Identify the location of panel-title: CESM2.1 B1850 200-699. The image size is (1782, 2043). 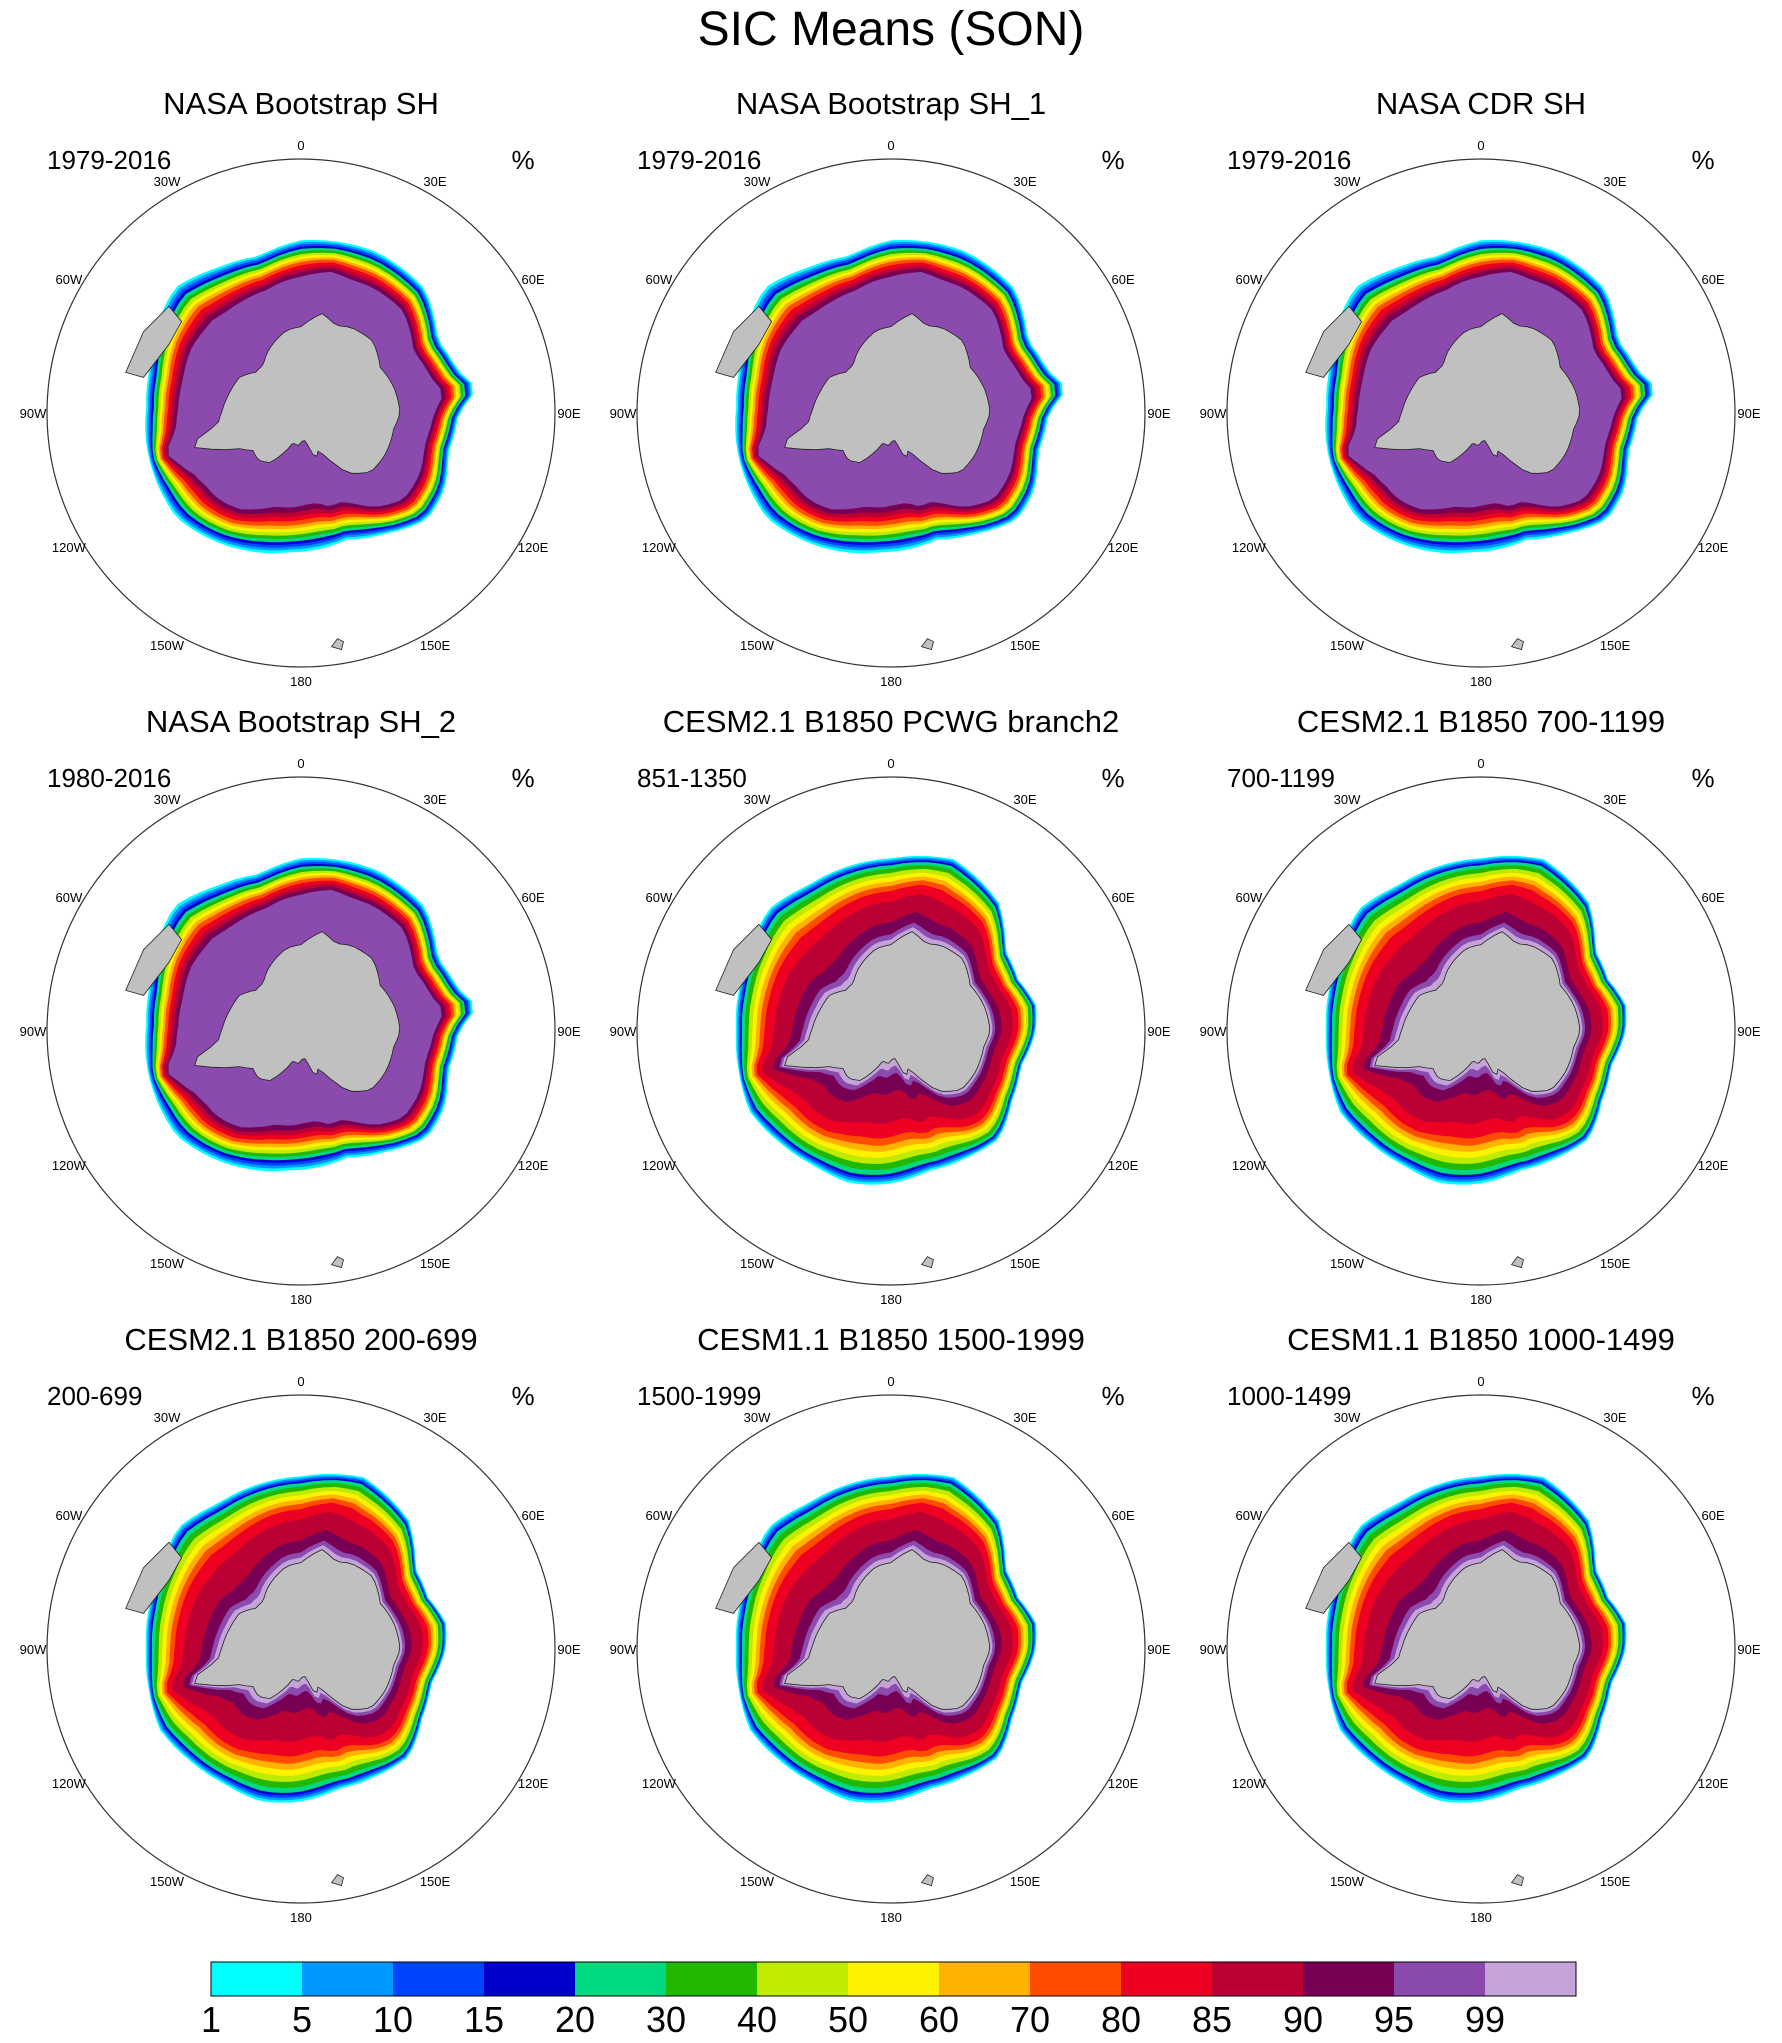
(300, 1339).